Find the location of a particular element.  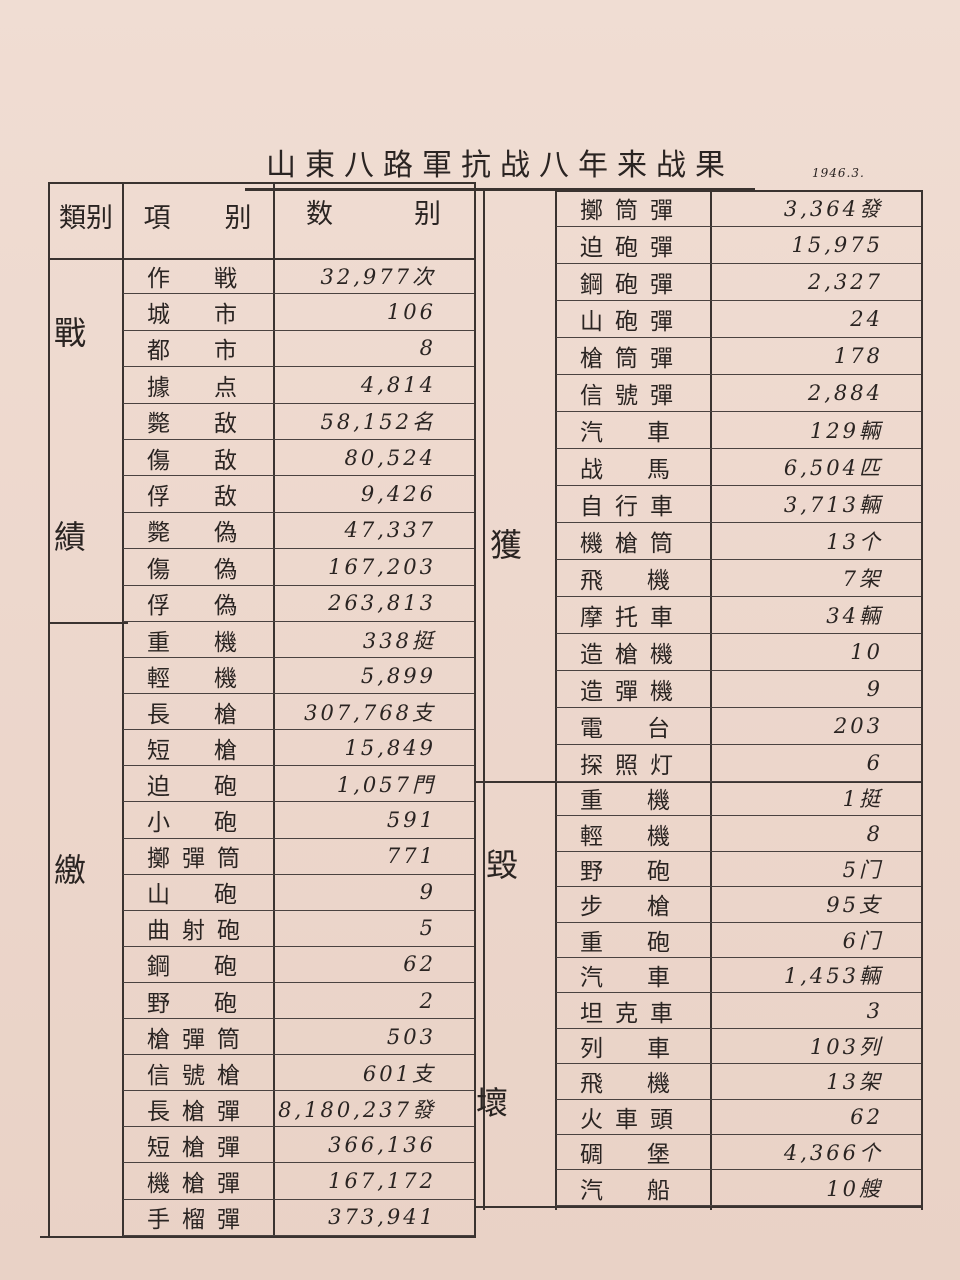

item-name: 战馬 is located at coordinates (647, 470).